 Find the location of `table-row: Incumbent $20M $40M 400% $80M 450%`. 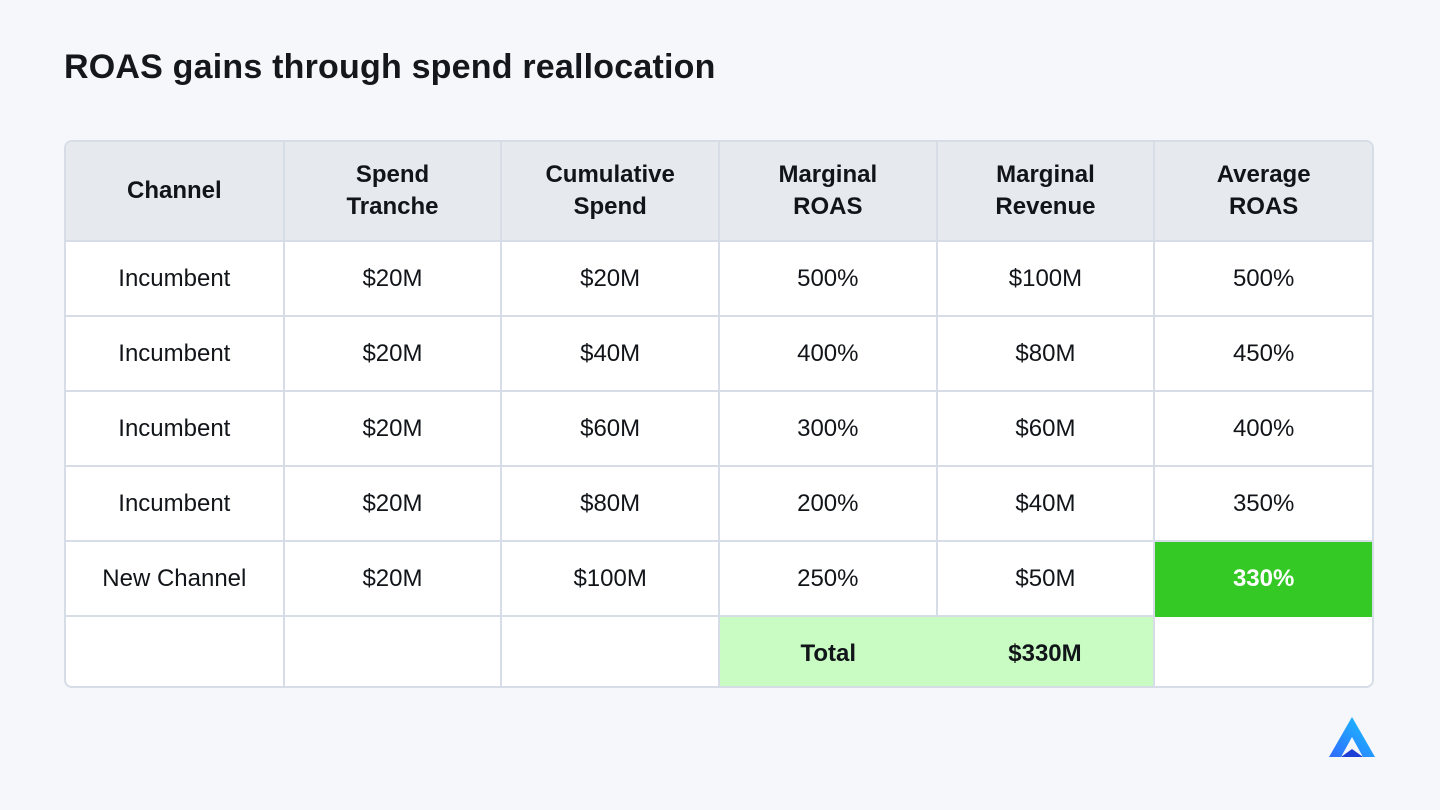

table-row: Incumbent $20M $40M 400% $80M 450% is located at coordinates (719, 353).